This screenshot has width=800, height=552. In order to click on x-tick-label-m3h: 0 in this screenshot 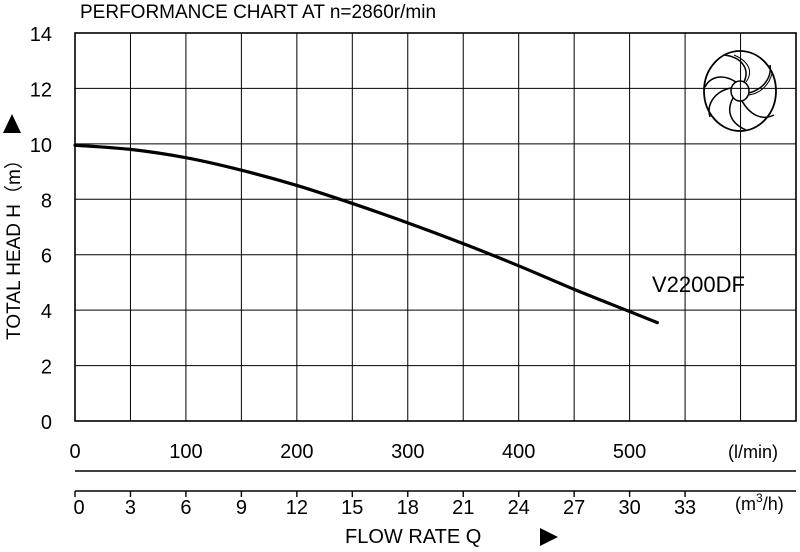, I will do `click(78, 508)`.